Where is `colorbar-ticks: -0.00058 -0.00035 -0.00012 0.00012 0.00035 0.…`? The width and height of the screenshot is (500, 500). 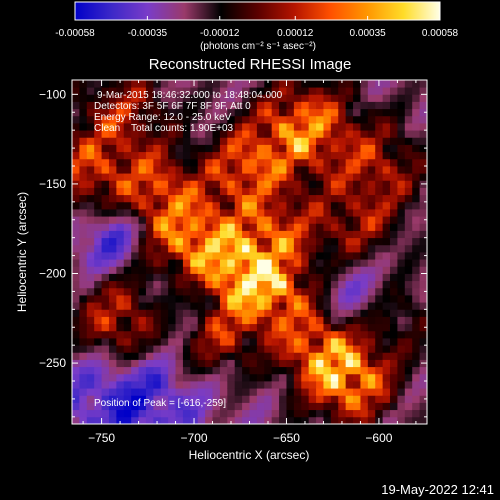 colorbar-ticks: -0.00058 -0.00035 -0.00012 0.00012 0.00035 0.… is located at coordinates (257, 27).